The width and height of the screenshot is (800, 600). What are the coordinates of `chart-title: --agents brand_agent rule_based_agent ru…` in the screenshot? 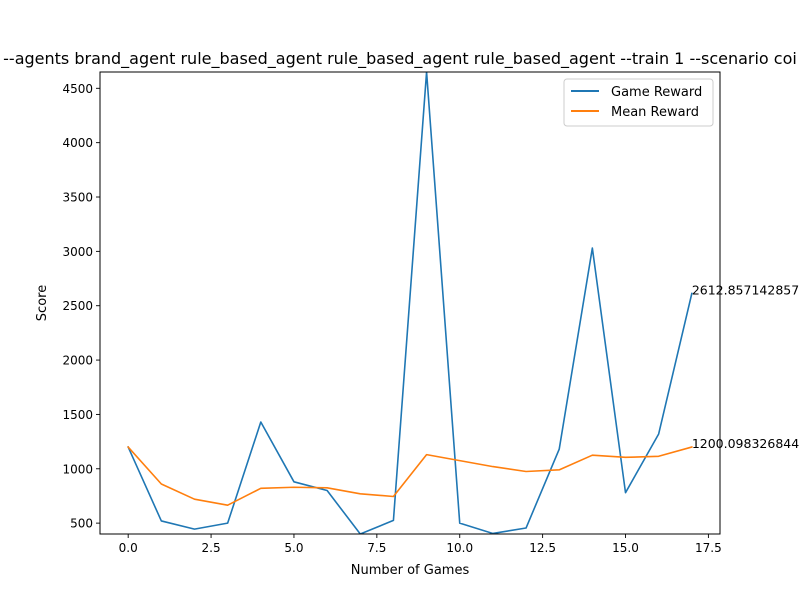 It's located at (400, 59).